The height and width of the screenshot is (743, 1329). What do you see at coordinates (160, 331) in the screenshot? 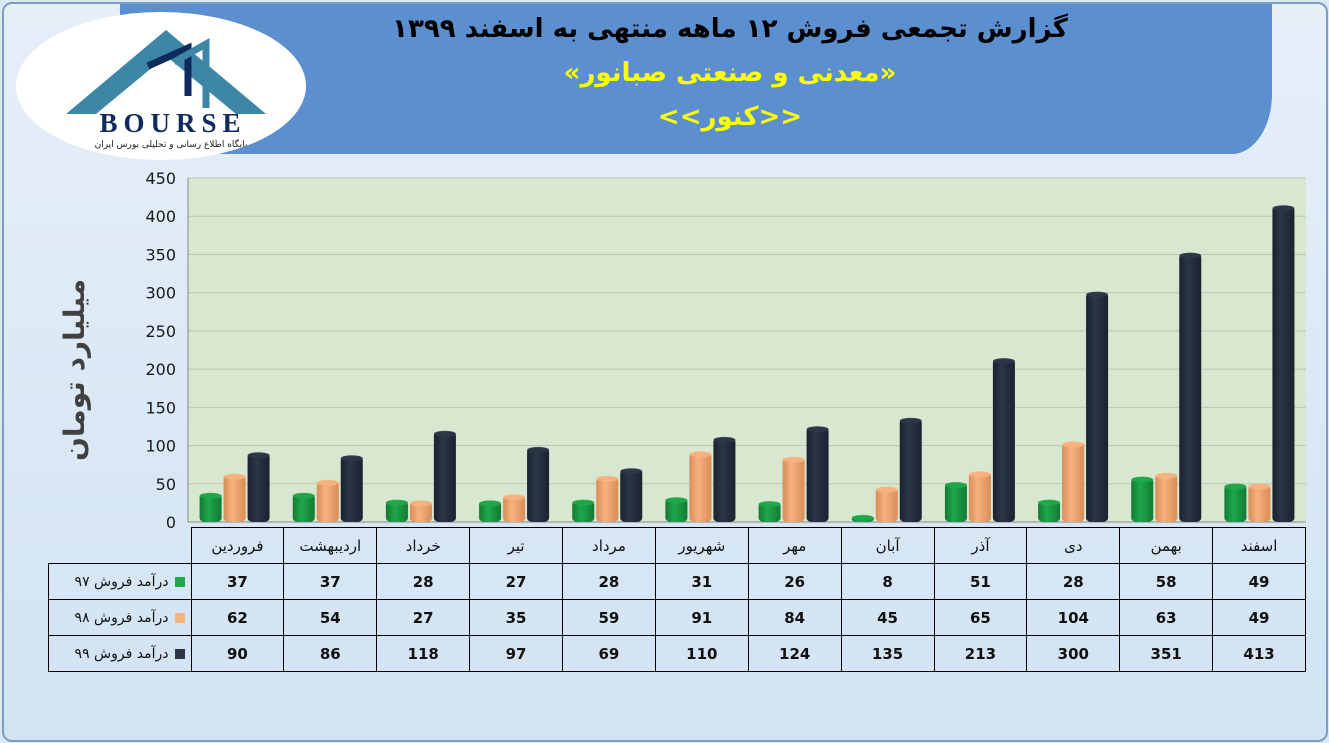
I see `y-tick-label: 250` at bounding box center [160, 331].